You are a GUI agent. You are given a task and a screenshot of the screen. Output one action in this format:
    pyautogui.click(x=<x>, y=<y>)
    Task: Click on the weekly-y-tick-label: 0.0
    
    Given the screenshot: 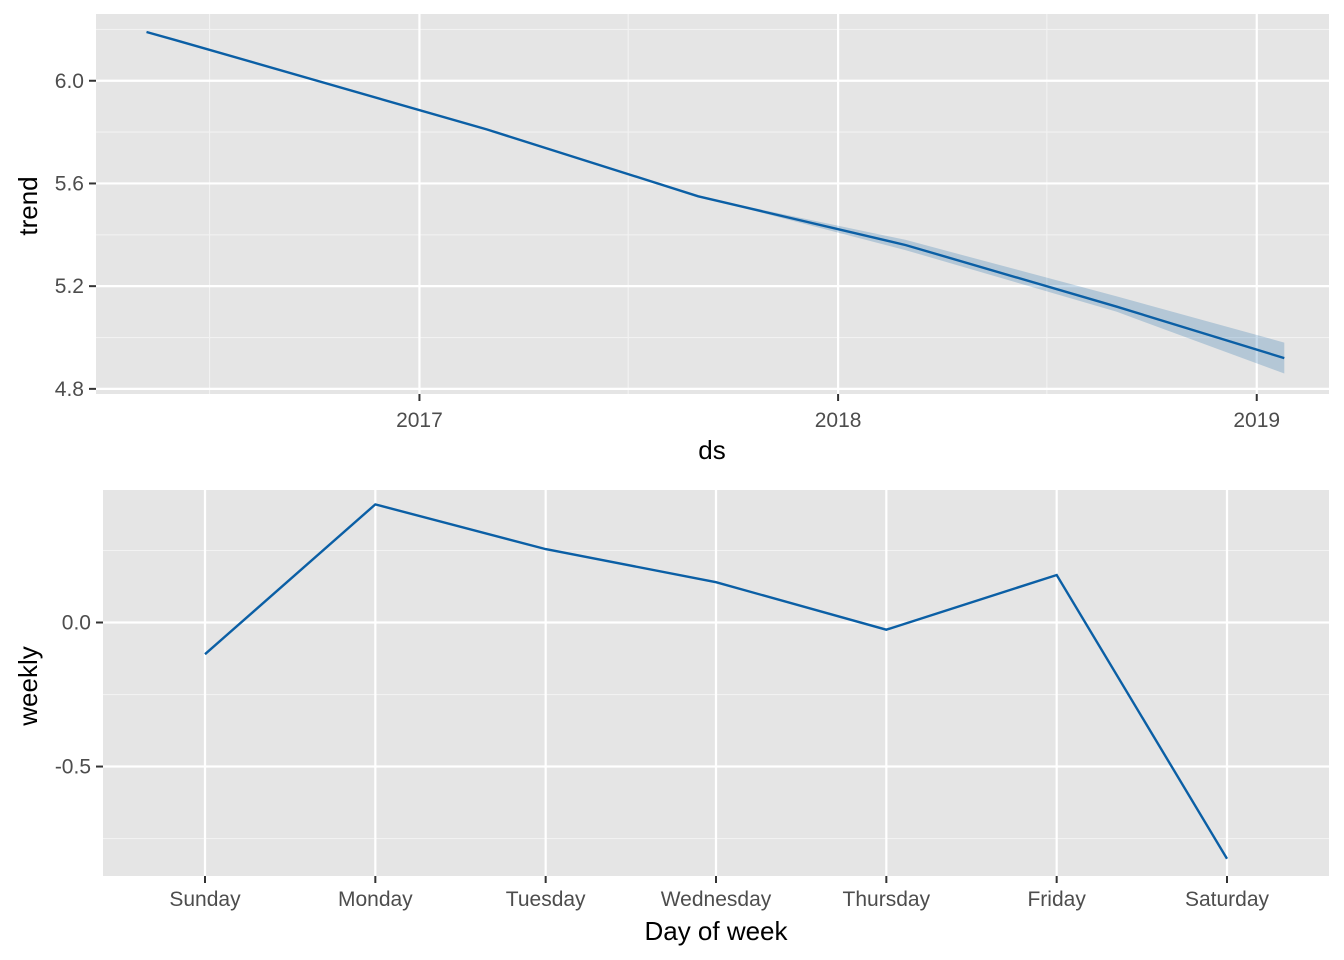 What is the action you would take?
    pyautogui.click(x=76, y=623)
    